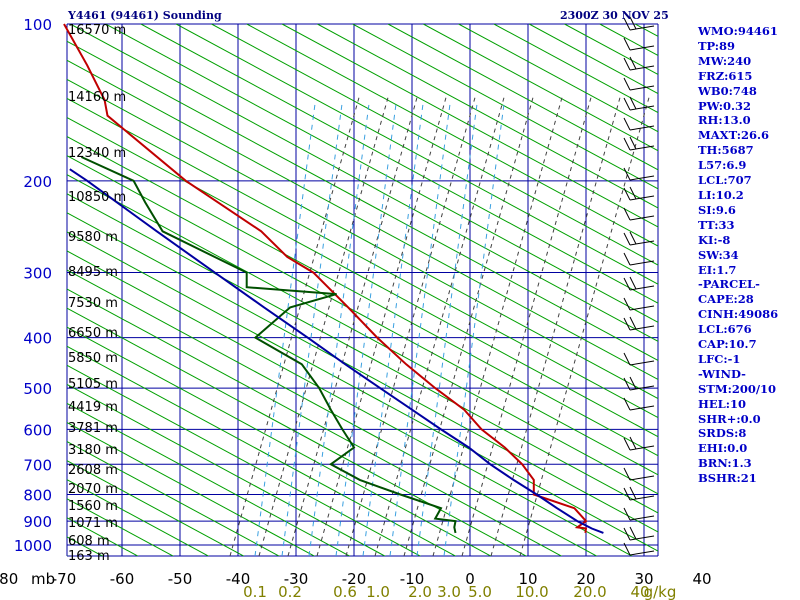  What do you see at coordinates (714, 239) in the screenshot?
I see `stability-index-item: KI:-8` at bounding box center [714, 239].